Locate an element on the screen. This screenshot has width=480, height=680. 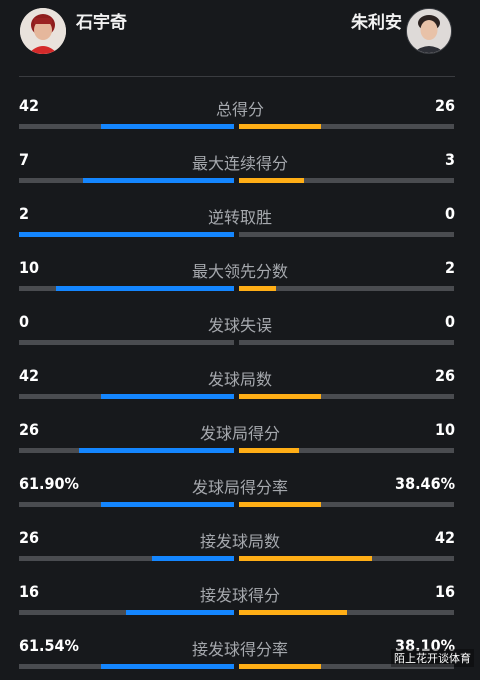
stat-row: 2 逆转取胜 0 is located at coordinates (240, 221).